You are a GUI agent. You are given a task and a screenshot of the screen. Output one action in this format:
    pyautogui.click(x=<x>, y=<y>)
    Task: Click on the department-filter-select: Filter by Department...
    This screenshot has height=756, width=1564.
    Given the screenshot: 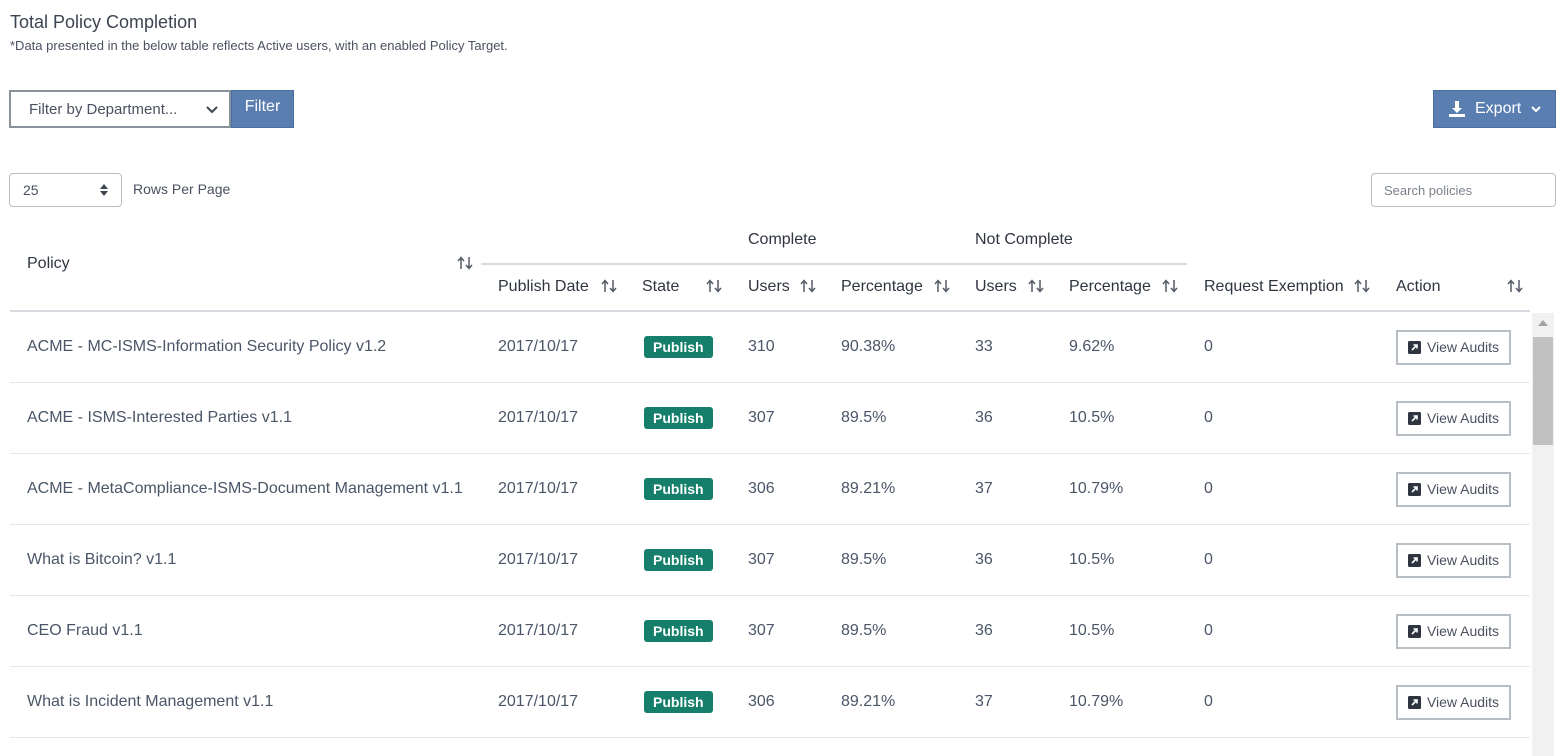 What is the action you would take?
    pyautogui.click(x=120, y=109)
    